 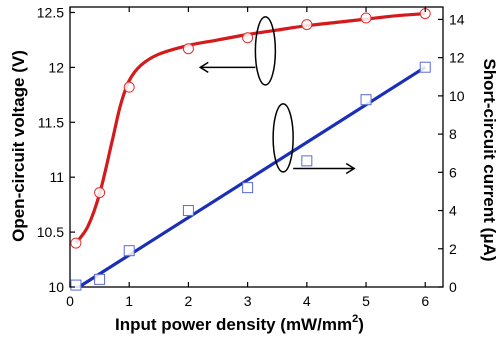 What do you see at coordinates (50, 12) in the screenshot?
I see `y-left-tick-label: 12.5` at bounding box center [50, 12].